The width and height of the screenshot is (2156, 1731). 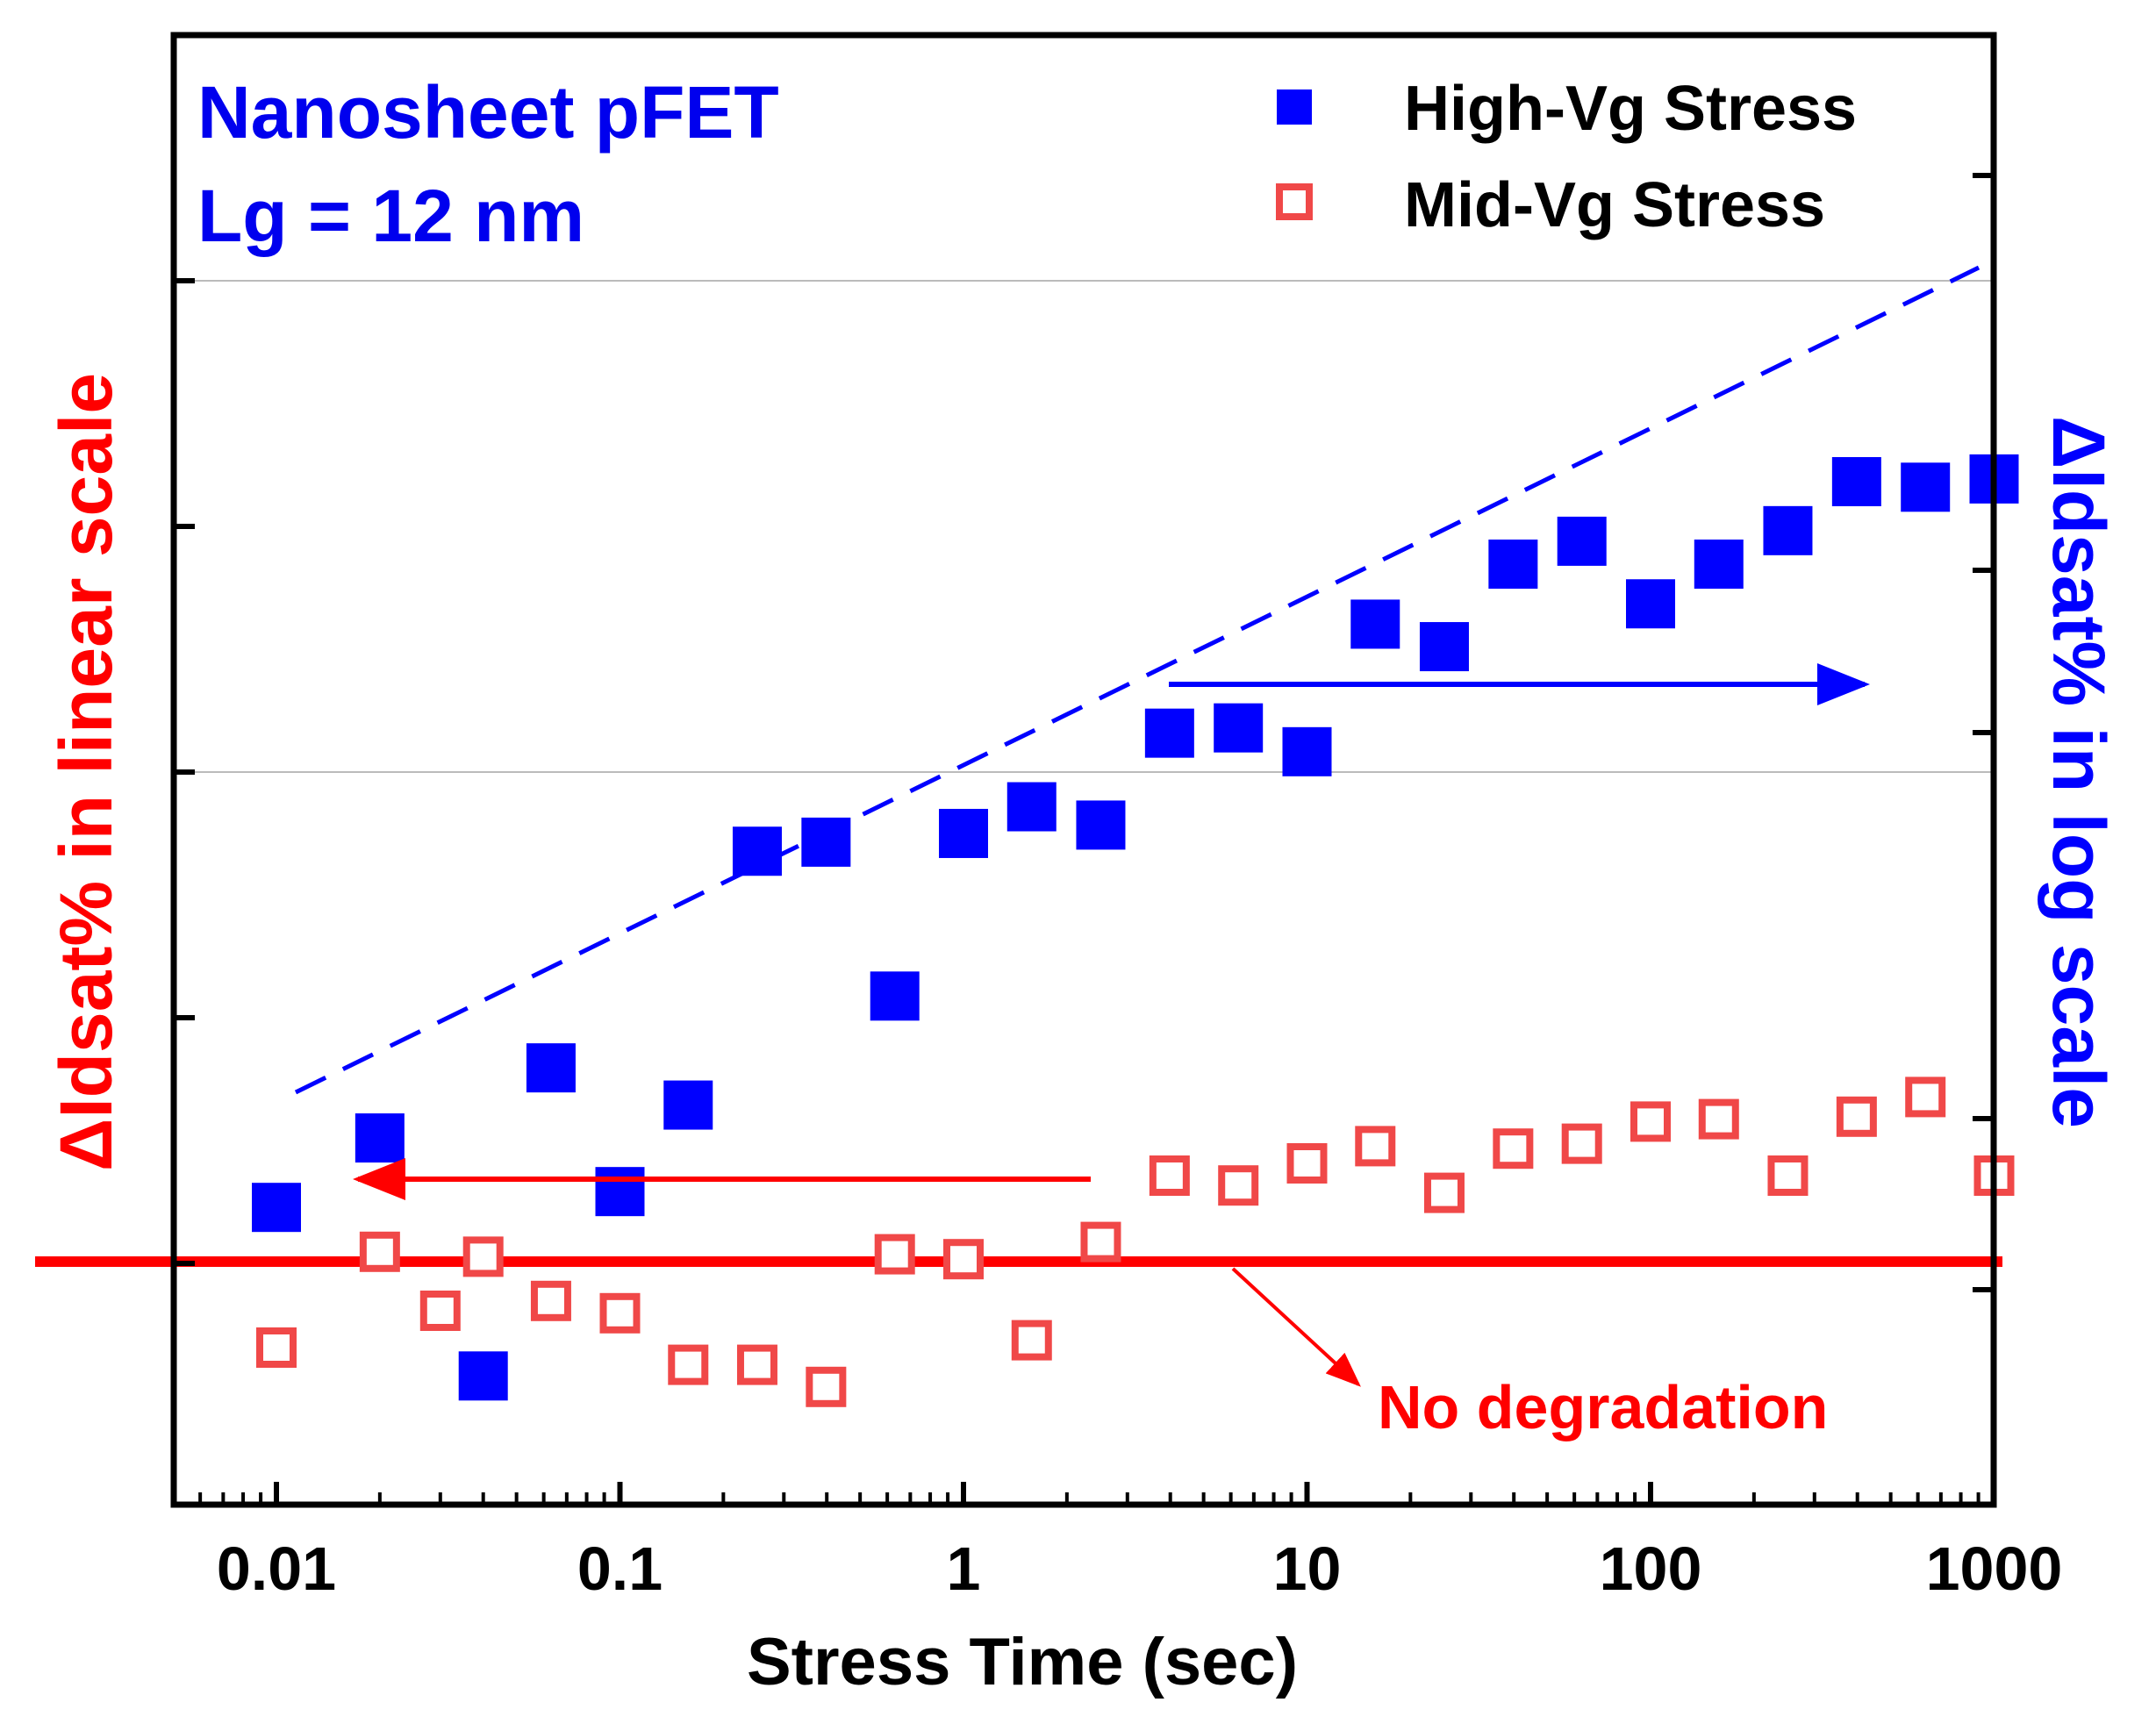 I want to click on legend-mid-marker, so click(x=1294, y=202).